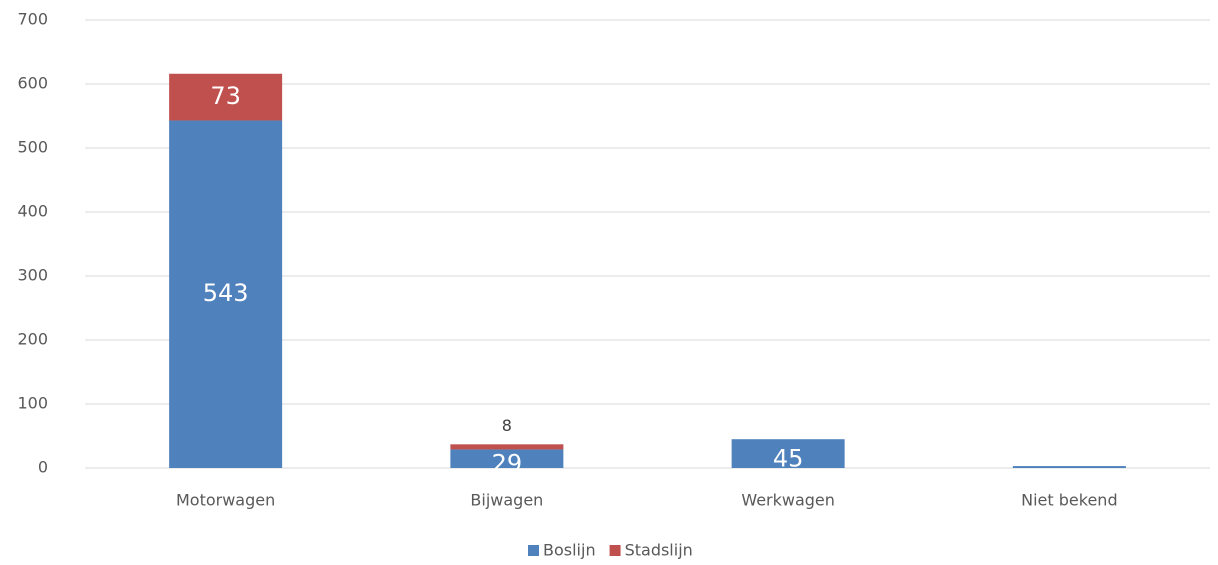  Describe the element at coordinates (507, 464) in the screenshot. I see `data-label: 29` at that location.